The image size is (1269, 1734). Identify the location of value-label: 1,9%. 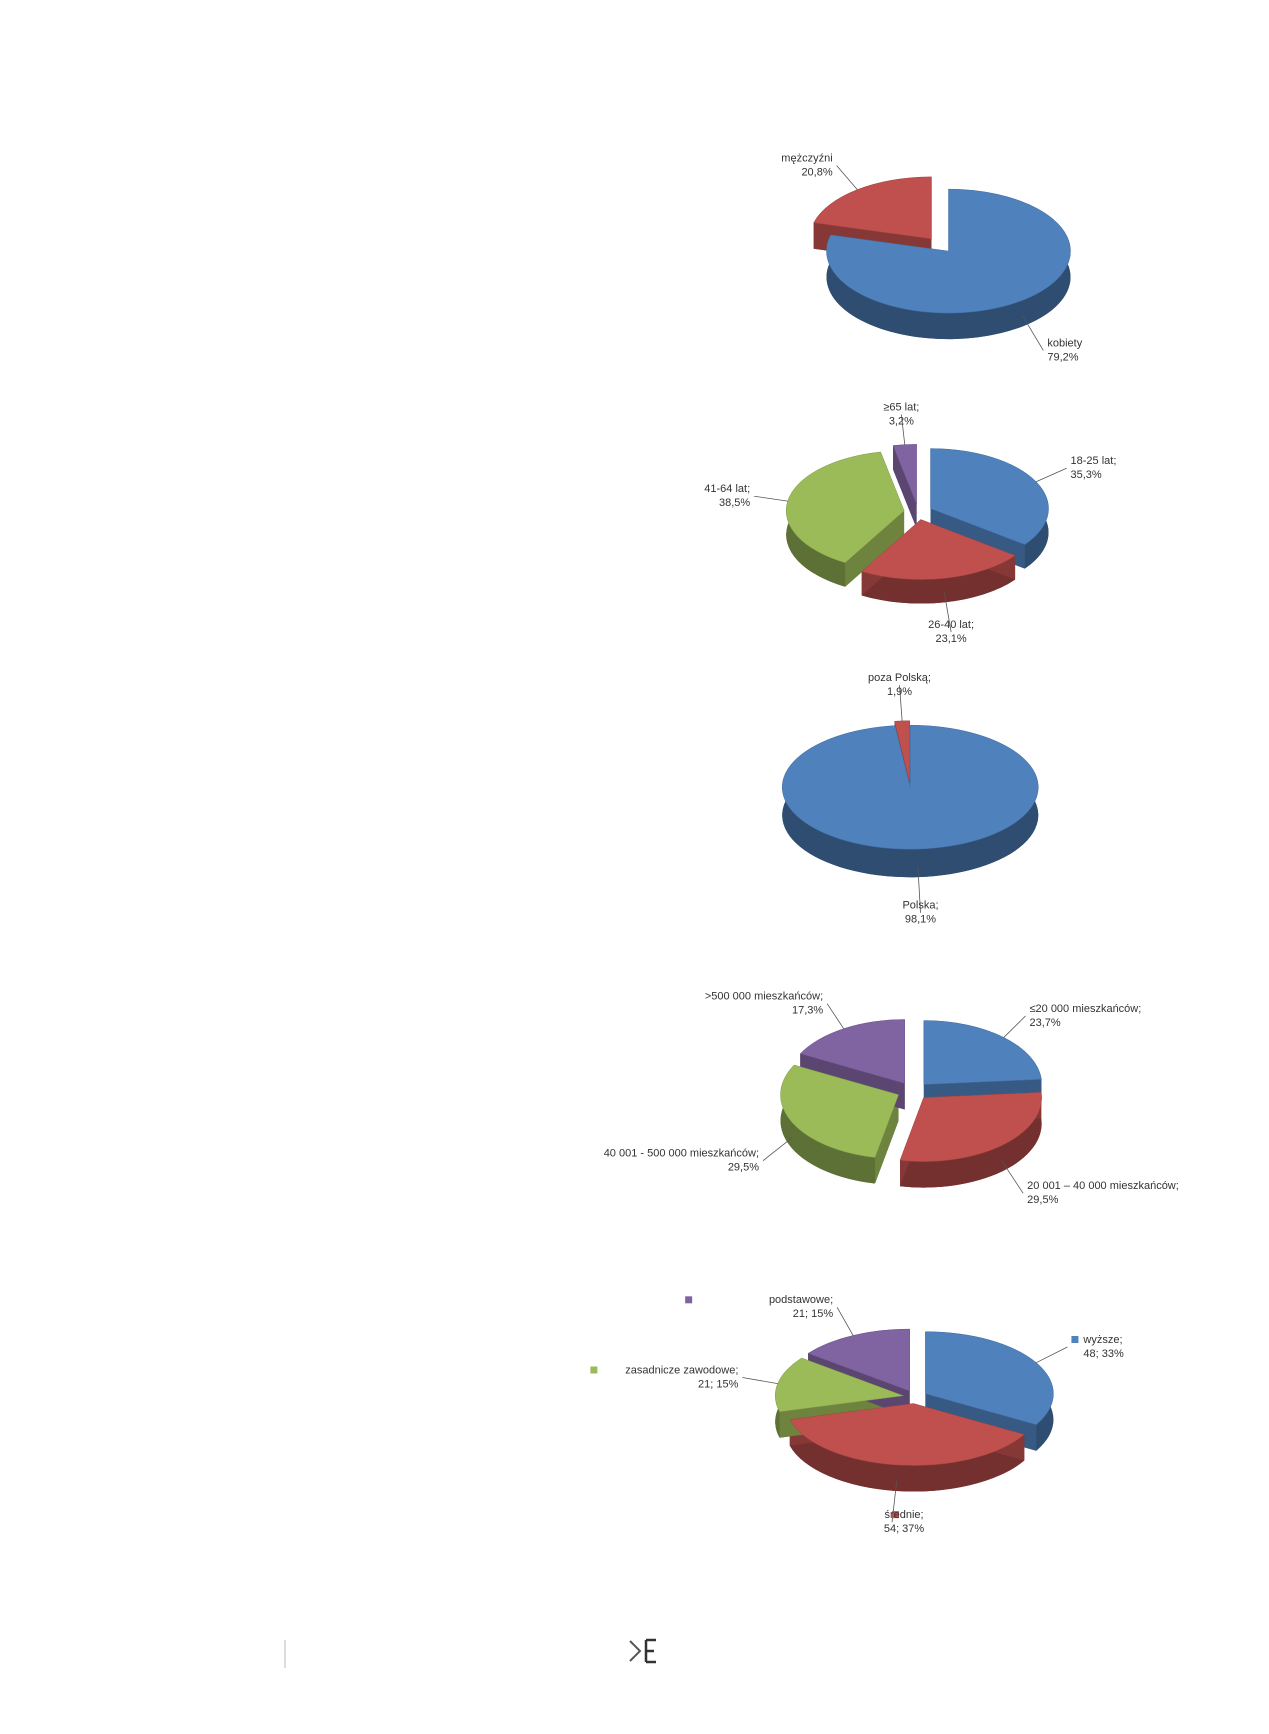
(899, 692).